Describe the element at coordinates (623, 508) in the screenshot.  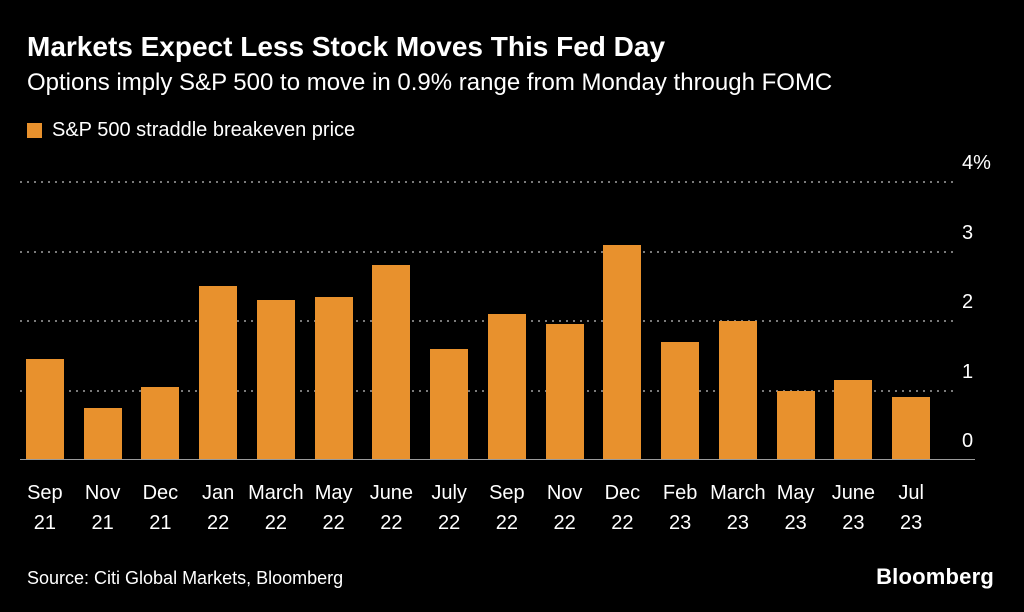
I see `x-axis-label: Dec 22` at that location.